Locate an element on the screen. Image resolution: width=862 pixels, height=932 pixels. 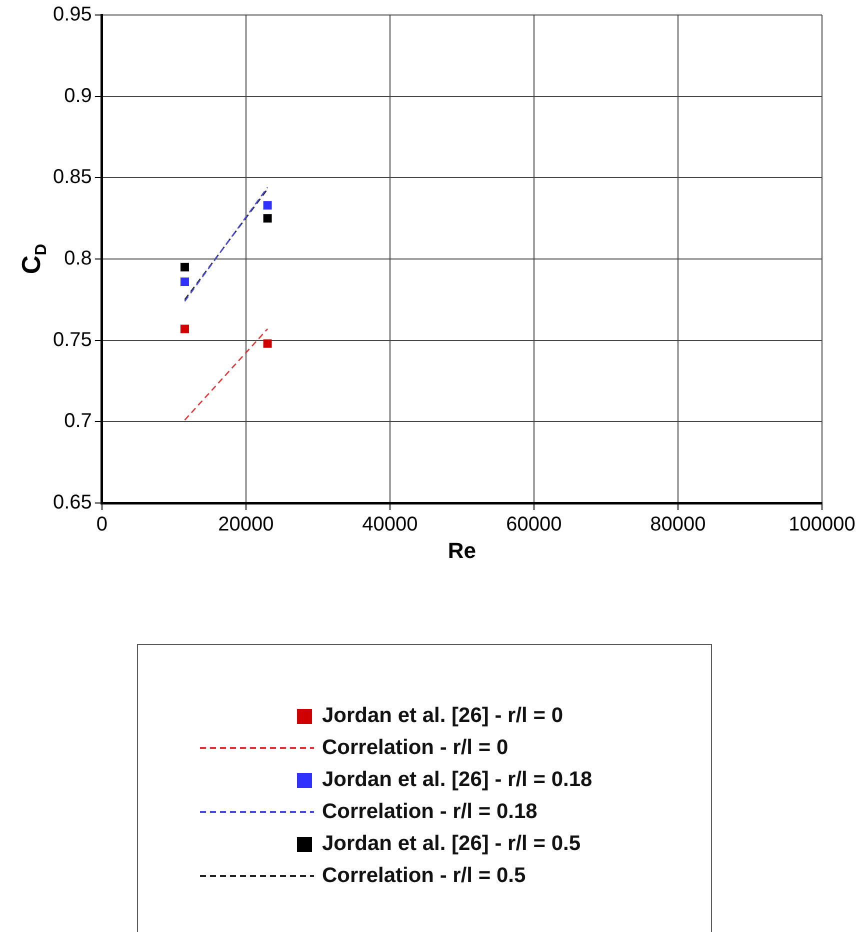
x-axis-title: Re is located at coordinates (462, 550).